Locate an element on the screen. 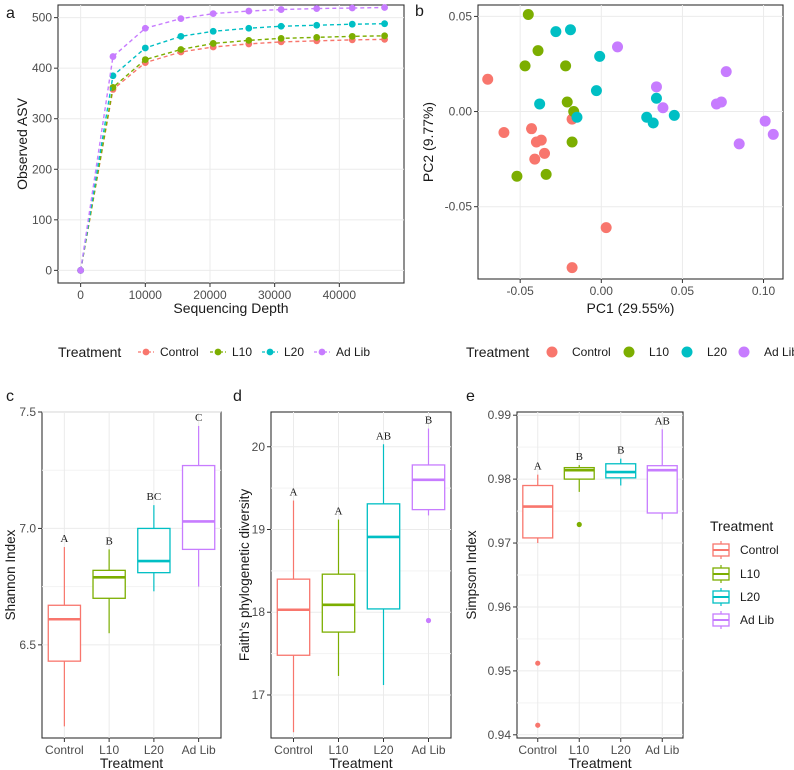 This screenshot has width=794, height=770. panel-e-xlabel: Treatment is located at coordinates (599, 762).